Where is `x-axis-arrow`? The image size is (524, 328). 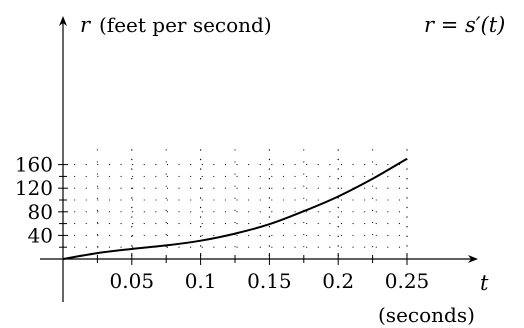
x-axis-arrow is located at coordinates (473, 259).